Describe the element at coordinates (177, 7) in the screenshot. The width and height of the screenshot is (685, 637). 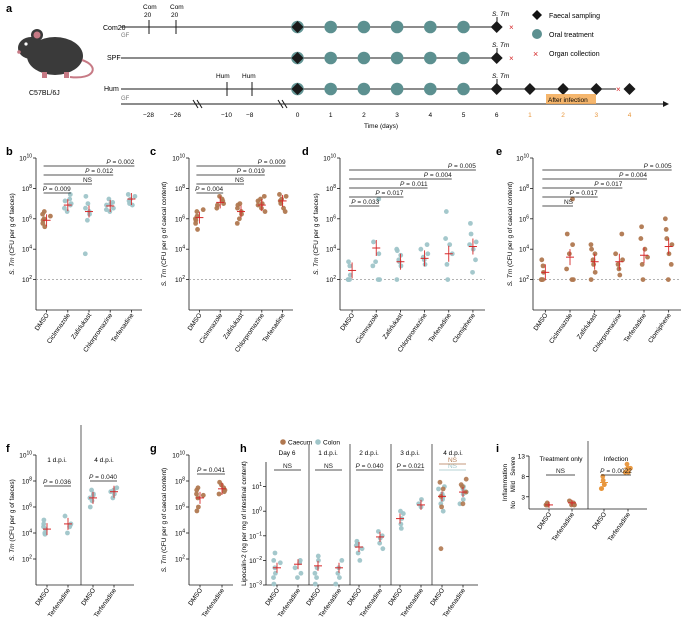
I see `com-label-2: Com` at that location.